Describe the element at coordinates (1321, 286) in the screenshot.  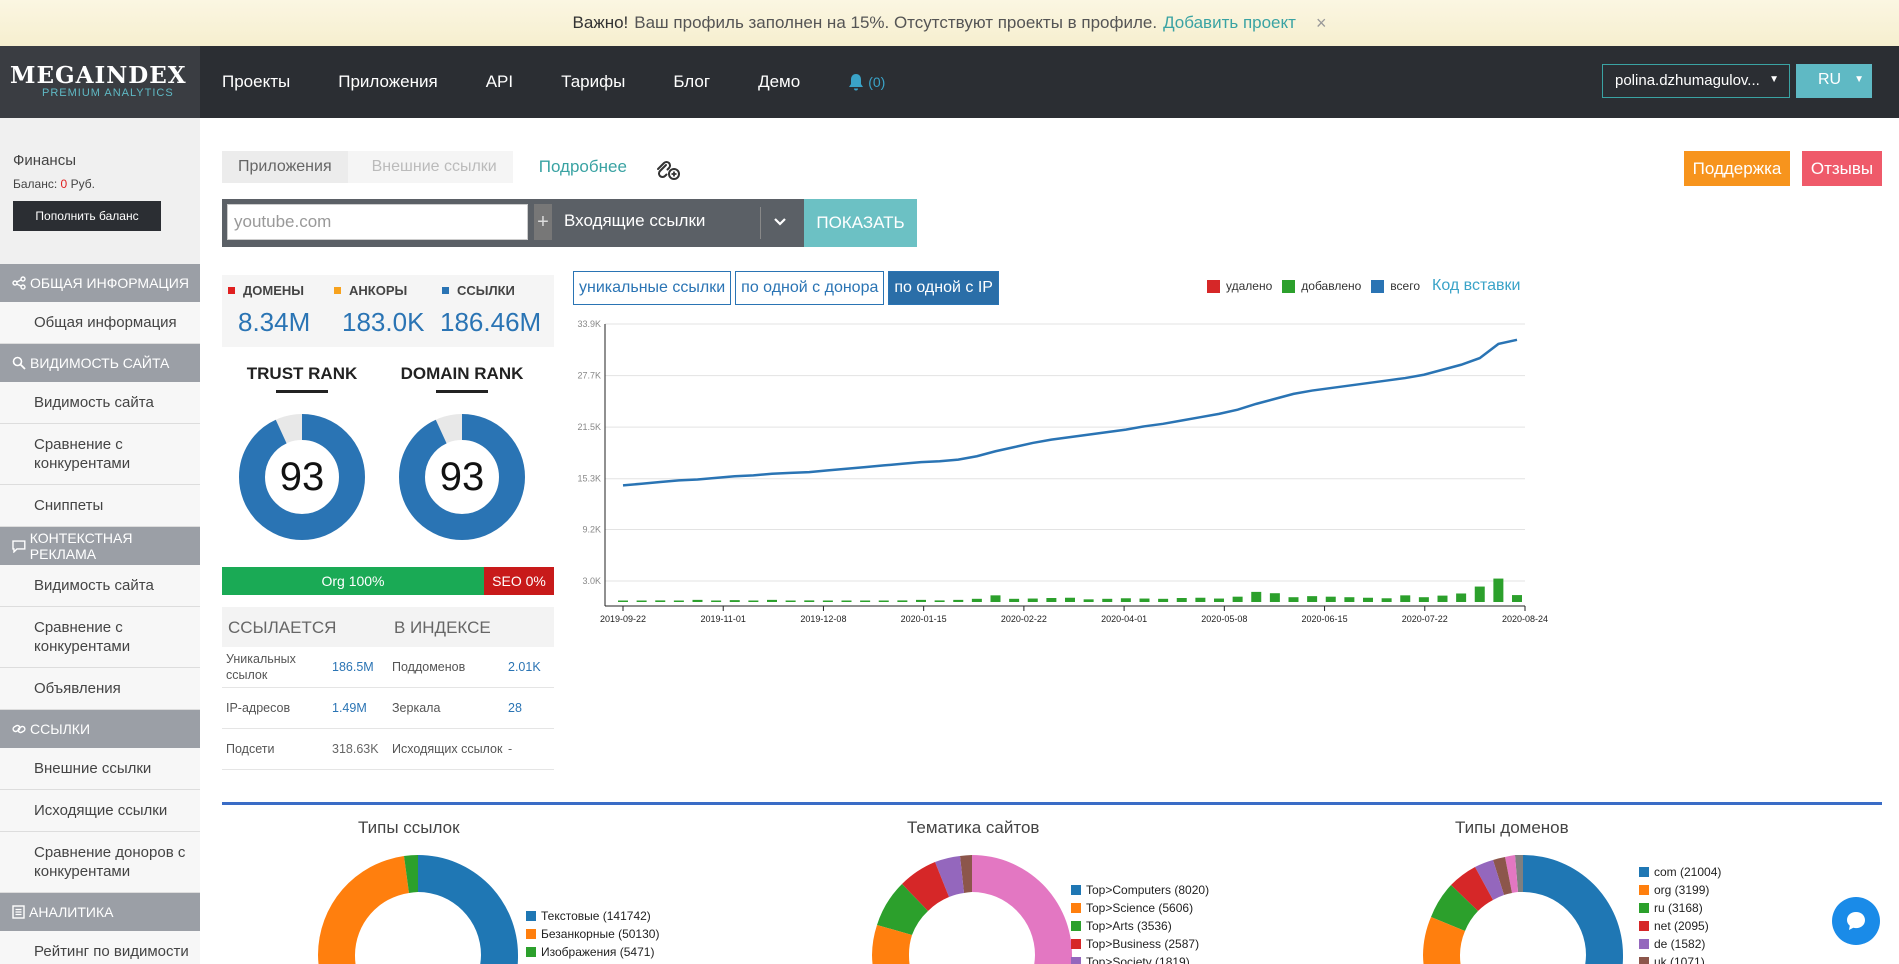
I see `legend-added: добавлено` at that location.